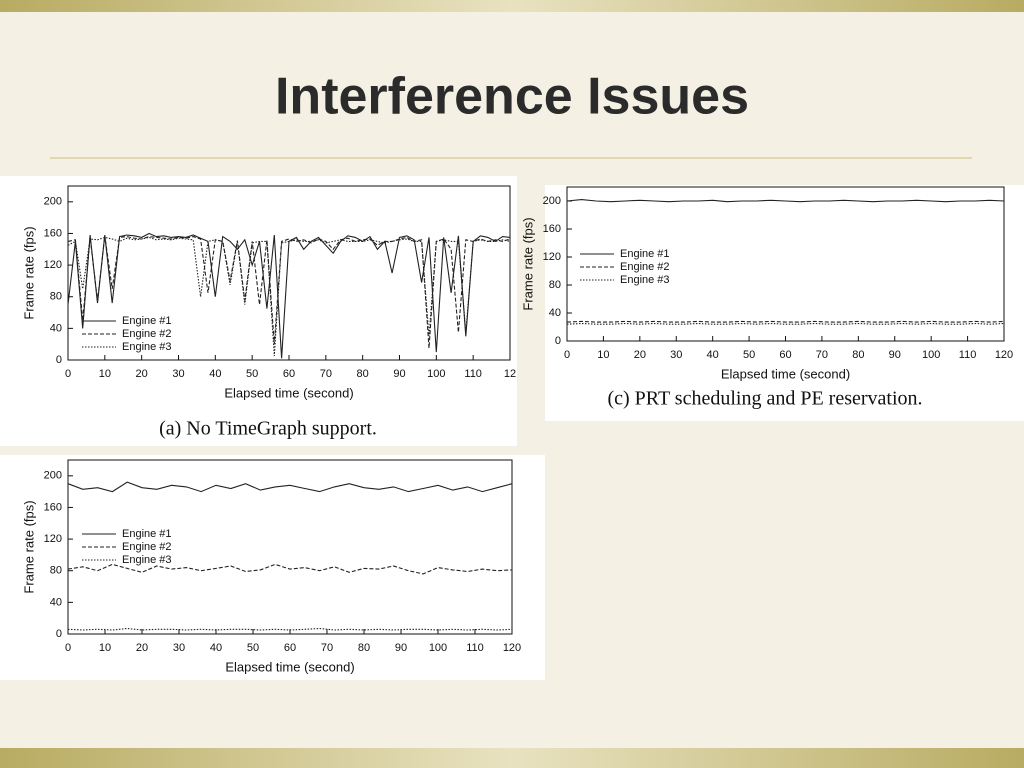  I want to click on chart-caption: (a) No TimeGraph support., so click(268, 429).